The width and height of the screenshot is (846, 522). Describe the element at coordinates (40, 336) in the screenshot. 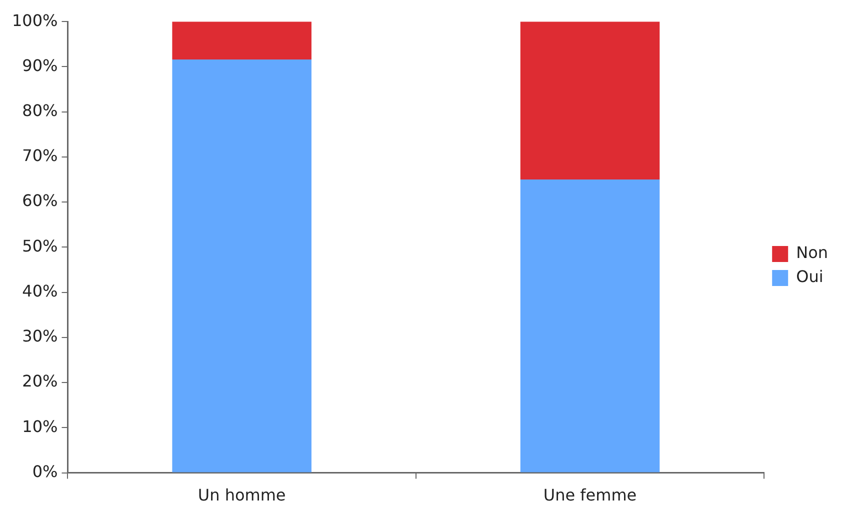

I see `y-tick-label: 30%` at that location.